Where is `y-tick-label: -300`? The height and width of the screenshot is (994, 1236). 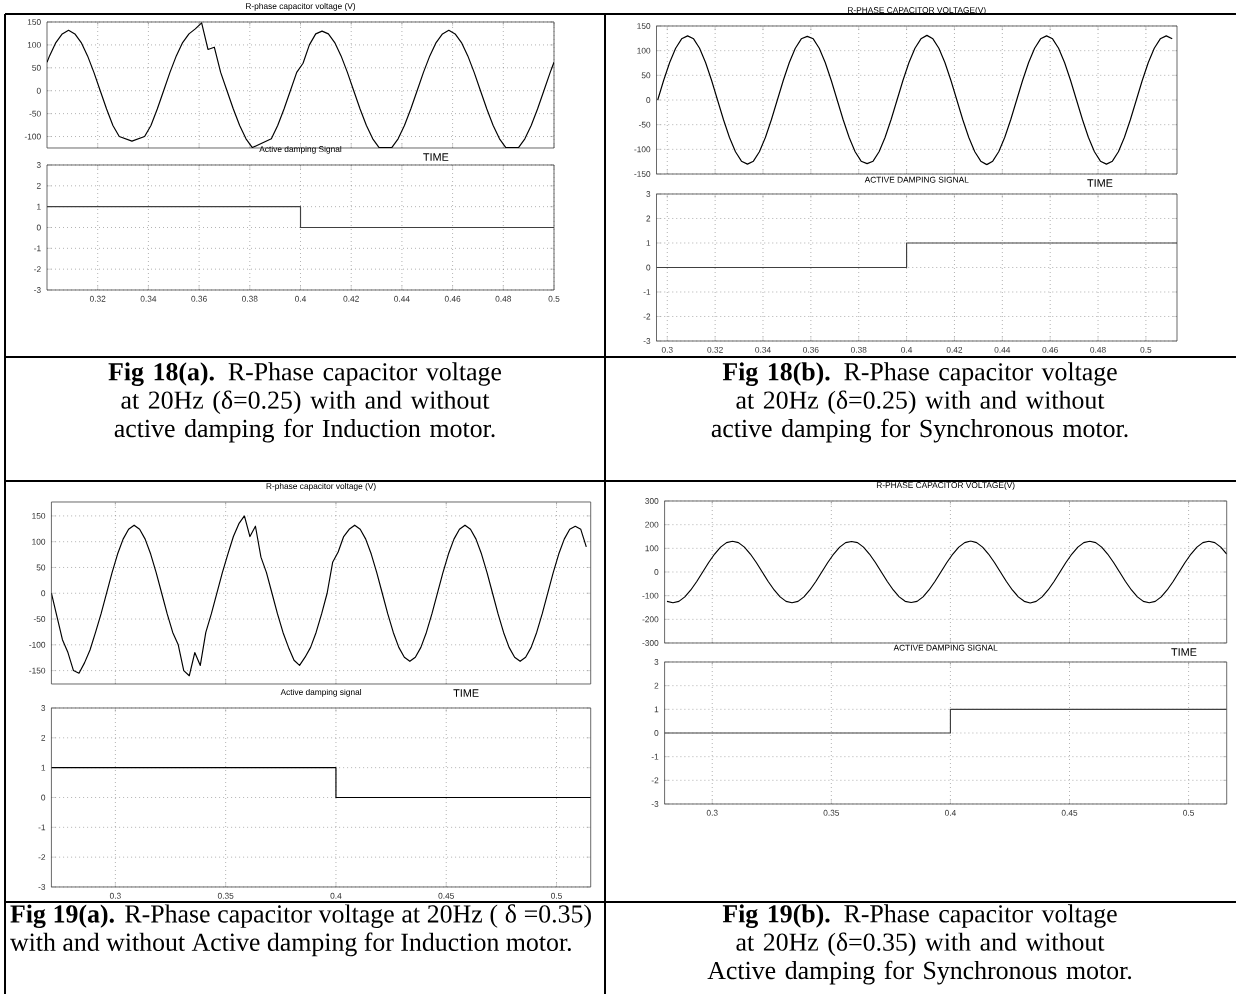 y-tick-label: -300 is located at coordinates (650, 643).